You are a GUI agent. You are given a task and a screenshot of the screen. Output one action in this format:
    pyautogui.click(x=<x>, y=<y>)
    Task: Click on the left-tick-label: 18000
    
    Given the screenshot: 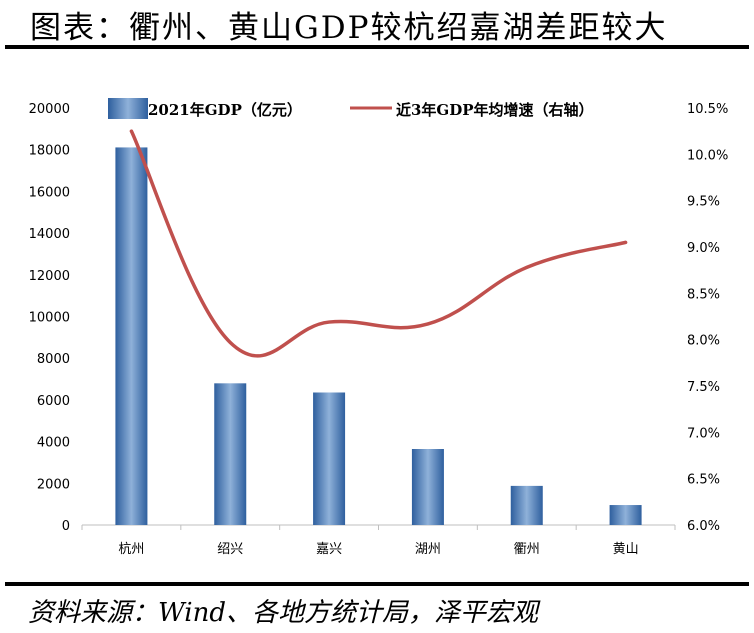 What is the action you would take?
    pyautogui.click(x=49, y=151)
    